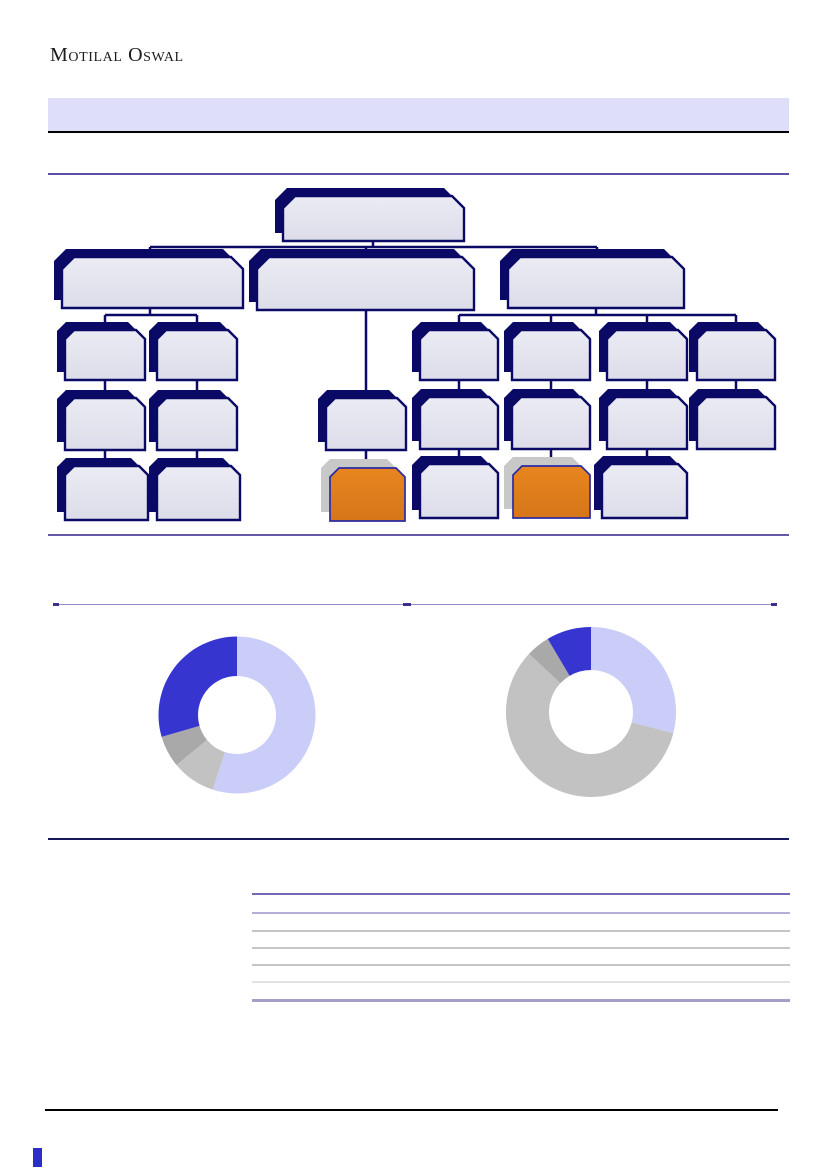 The width and height of the screenshot is (827, 1169). What do you see at coordinates (105, 355) in the screenshot?
I see `org-node-left-r1c1` at bounding box center [105, 355].